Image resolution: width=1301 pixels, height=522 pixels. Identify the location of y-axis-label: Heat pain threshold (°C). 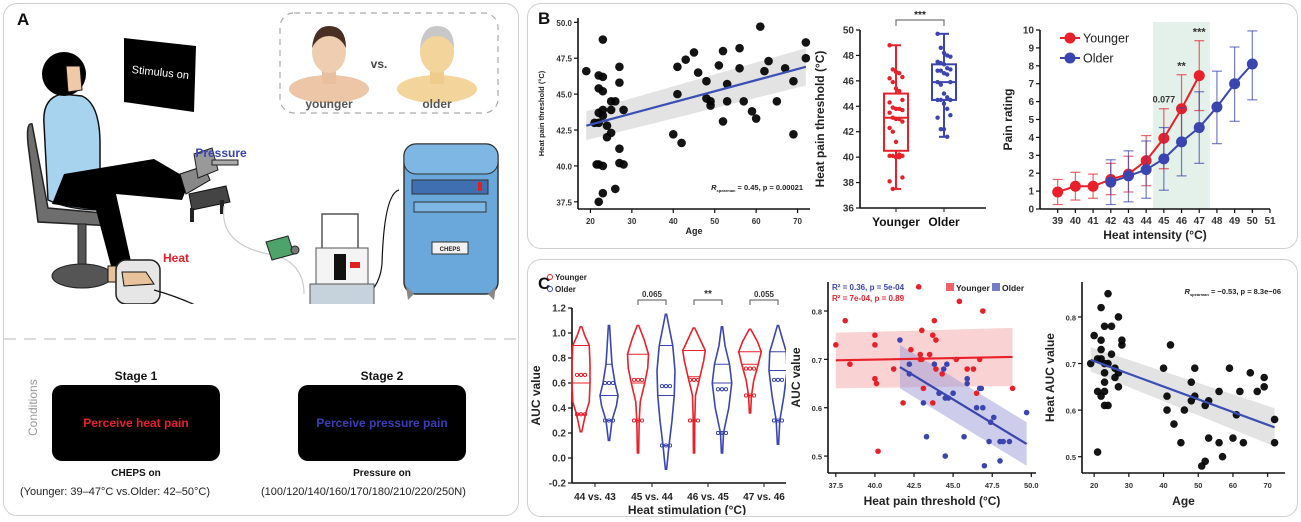
(541, 113).